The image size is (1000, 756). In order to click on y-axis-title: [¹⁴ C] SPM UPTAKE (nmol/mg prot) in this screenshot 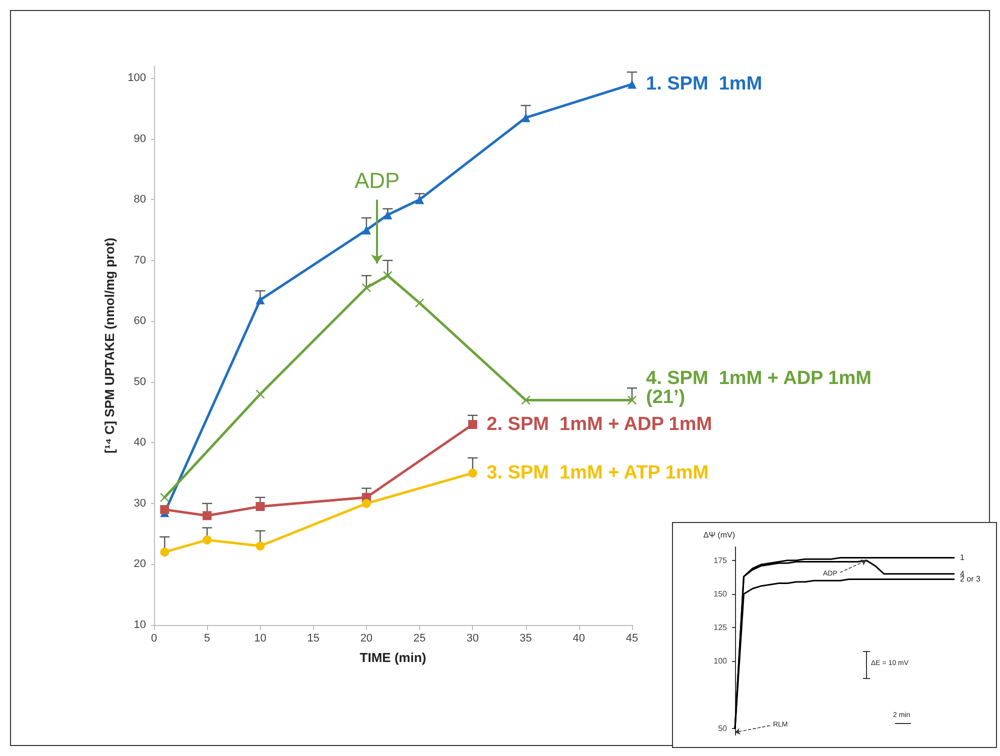, I will do `click(109, 346)`.